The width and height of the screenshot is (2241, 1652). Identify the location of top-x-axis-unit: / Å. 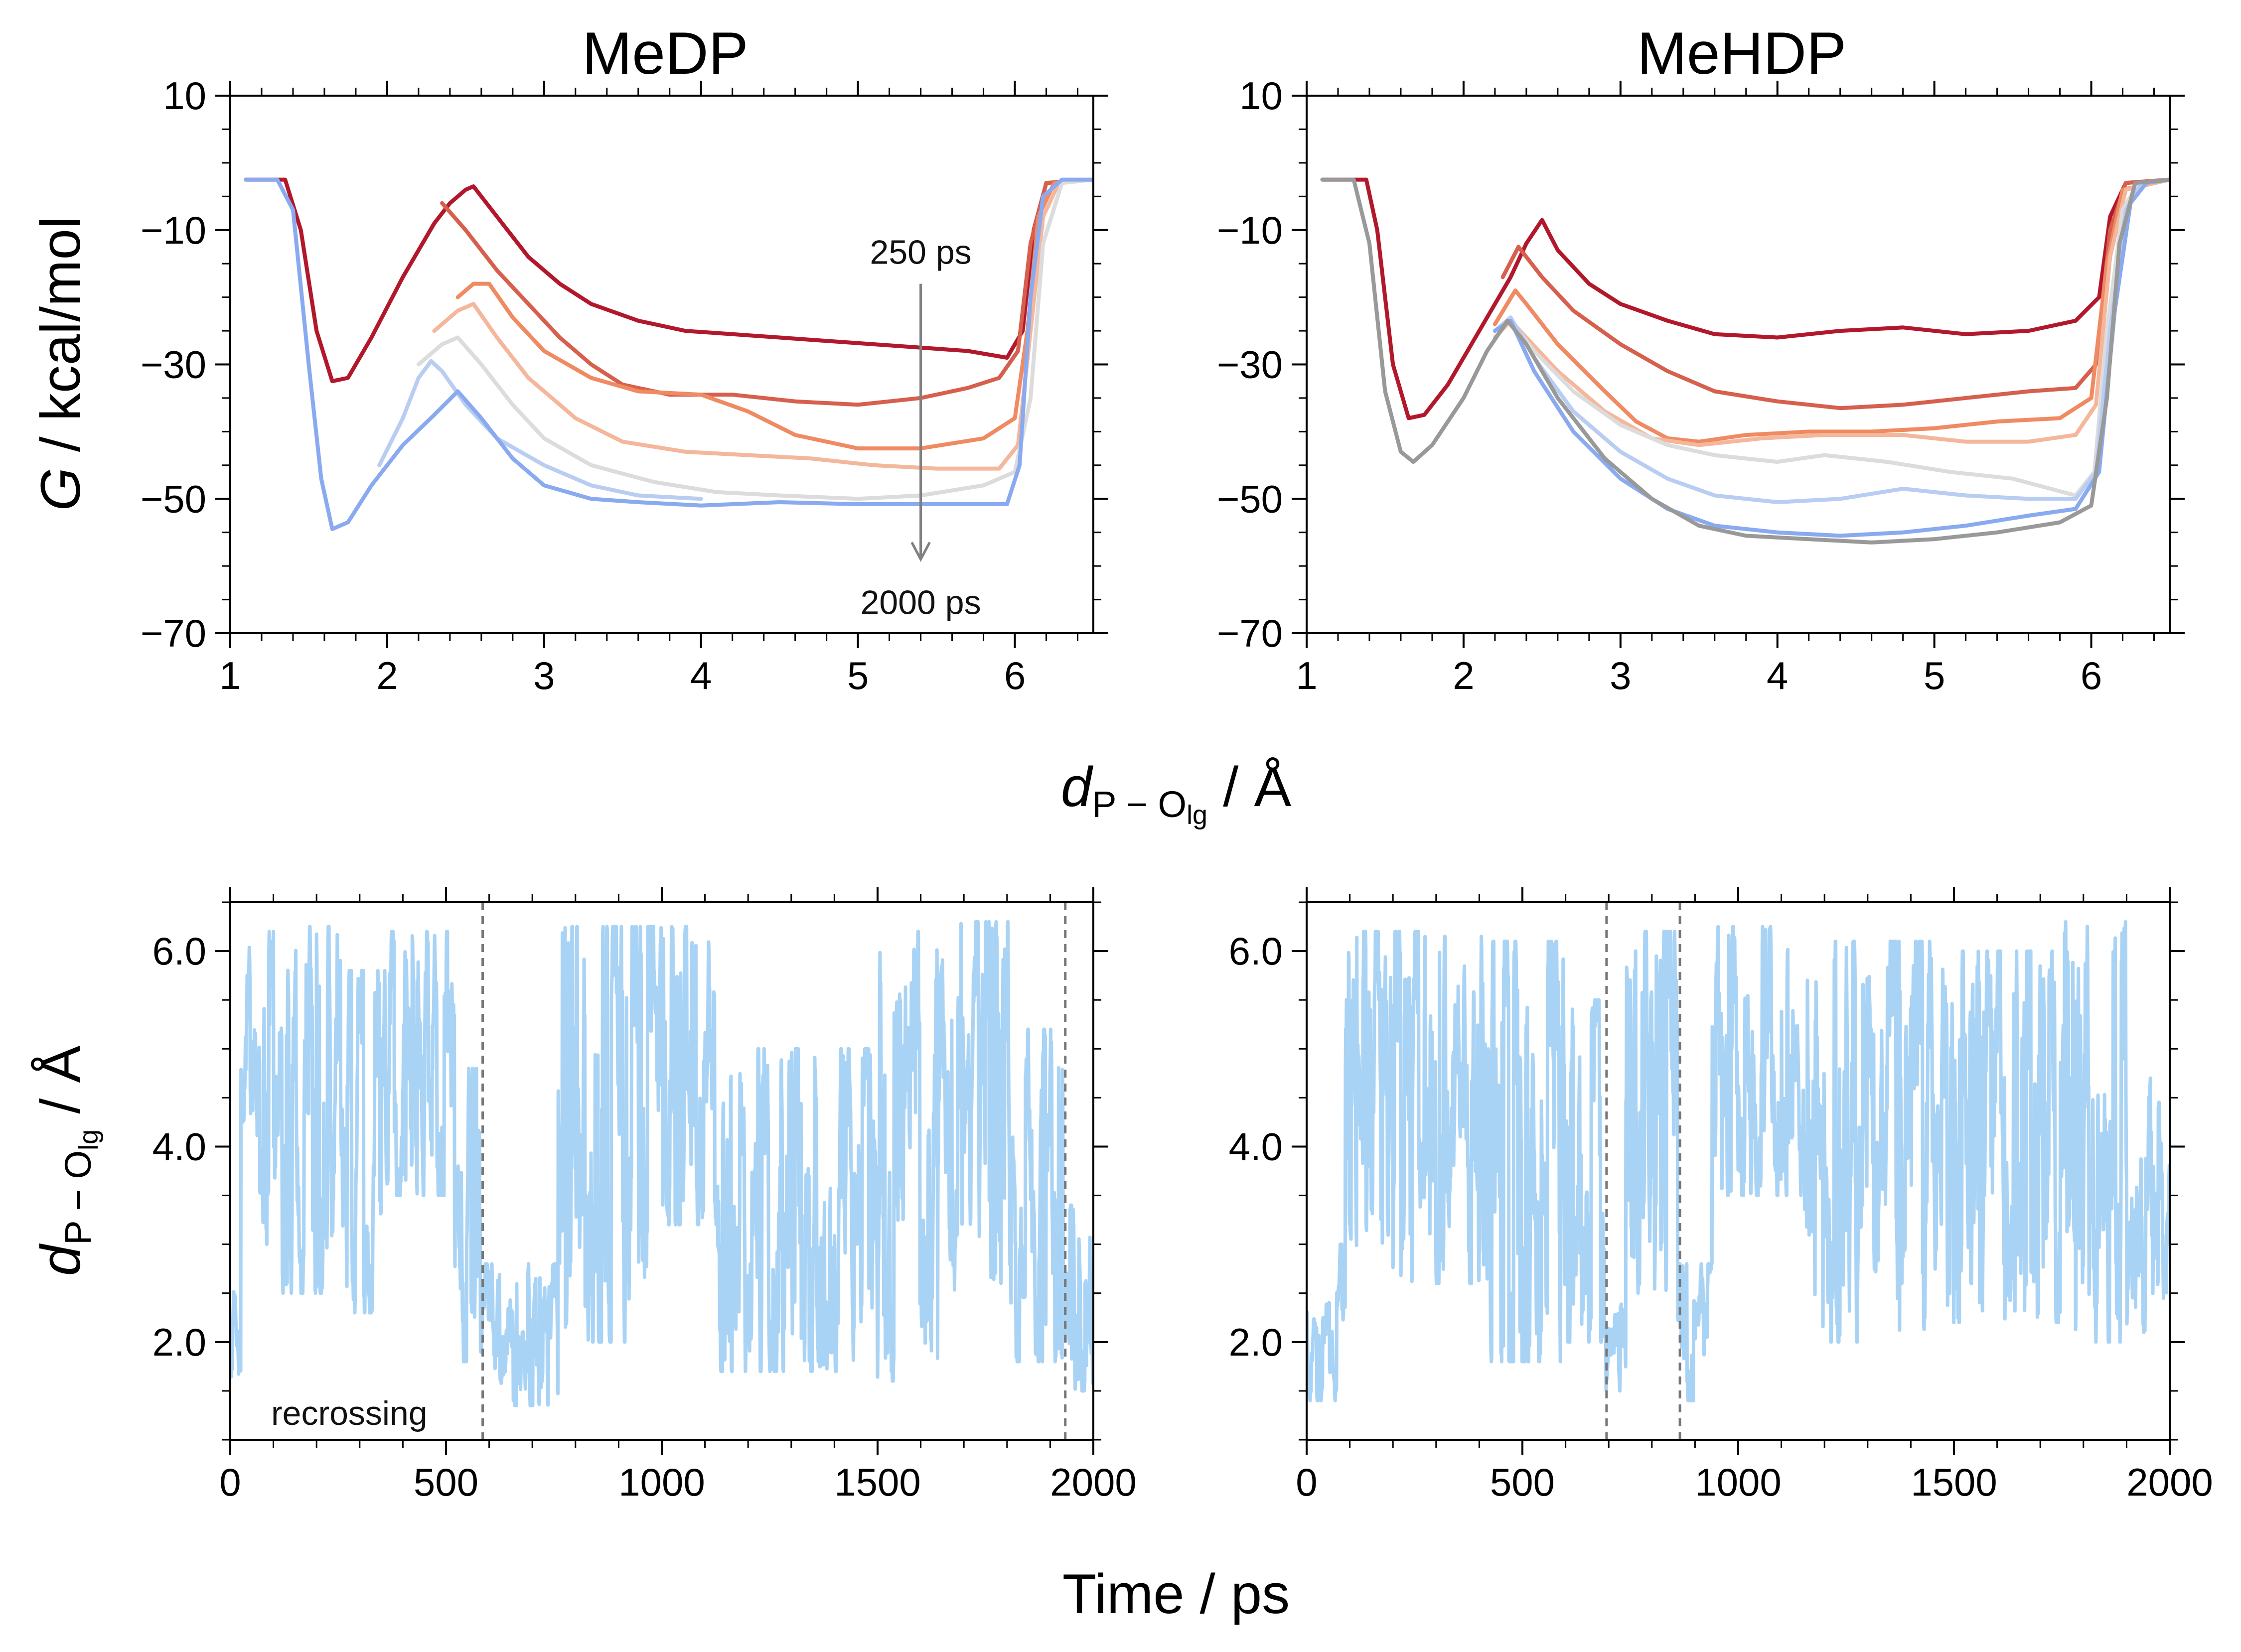
(1249, 787).